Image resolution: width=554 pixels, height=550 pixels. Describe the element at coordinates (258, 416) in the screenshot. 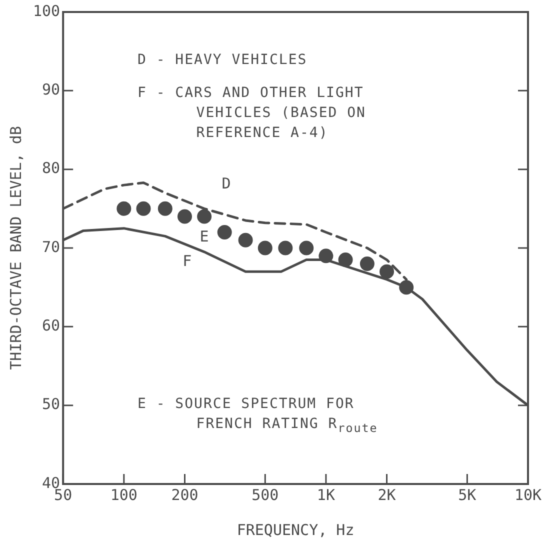

I see `annotation: E - SOURCE SPECTRUM FOR FRENCH RATING R$_{route}$` at that location.